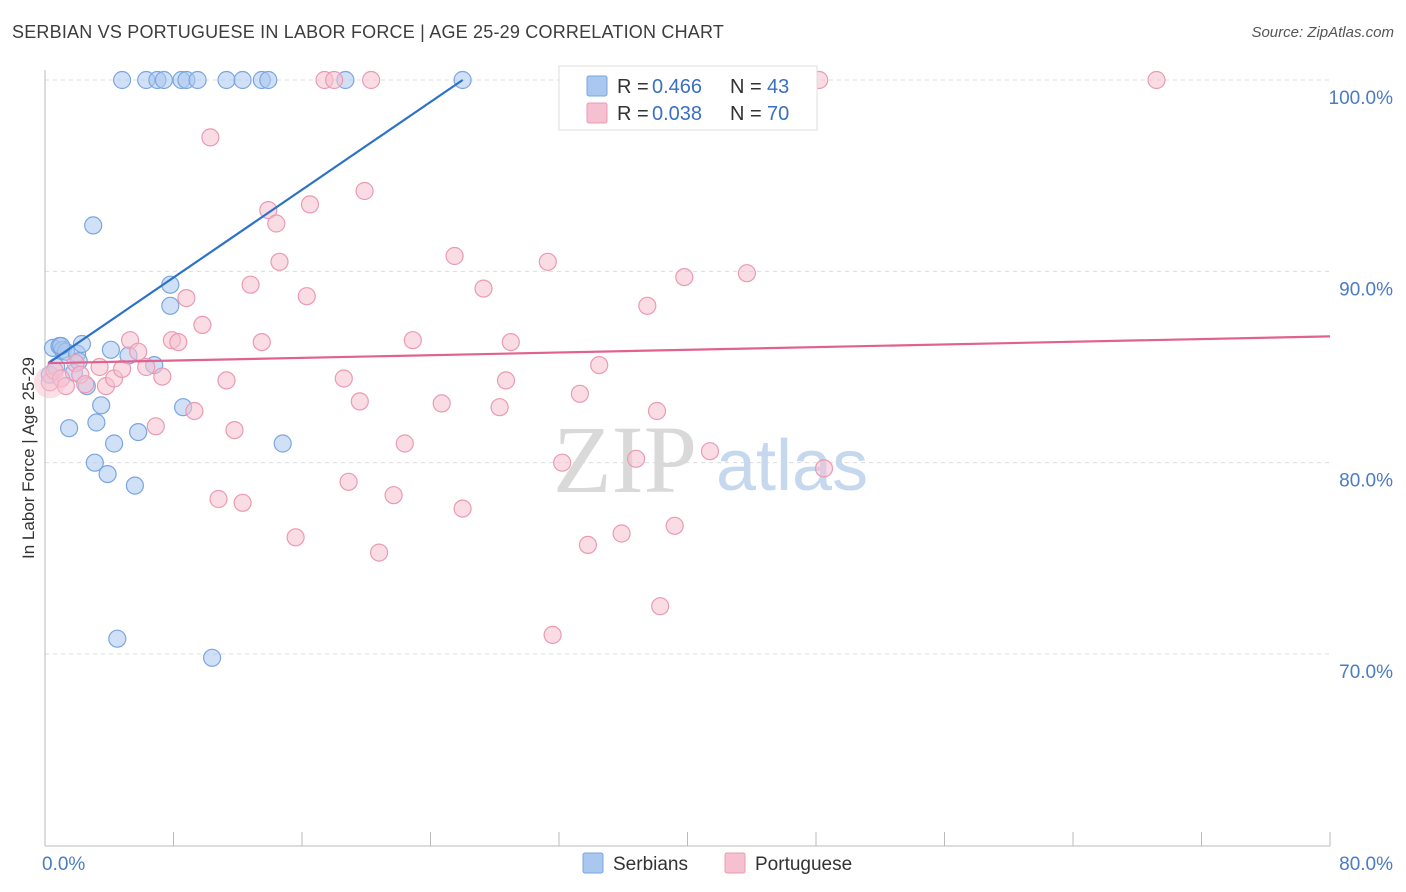 The height and width of the screenshot is (892, 1406). I want to click on legend-n-label-serbians: N =, so click(746, 87).